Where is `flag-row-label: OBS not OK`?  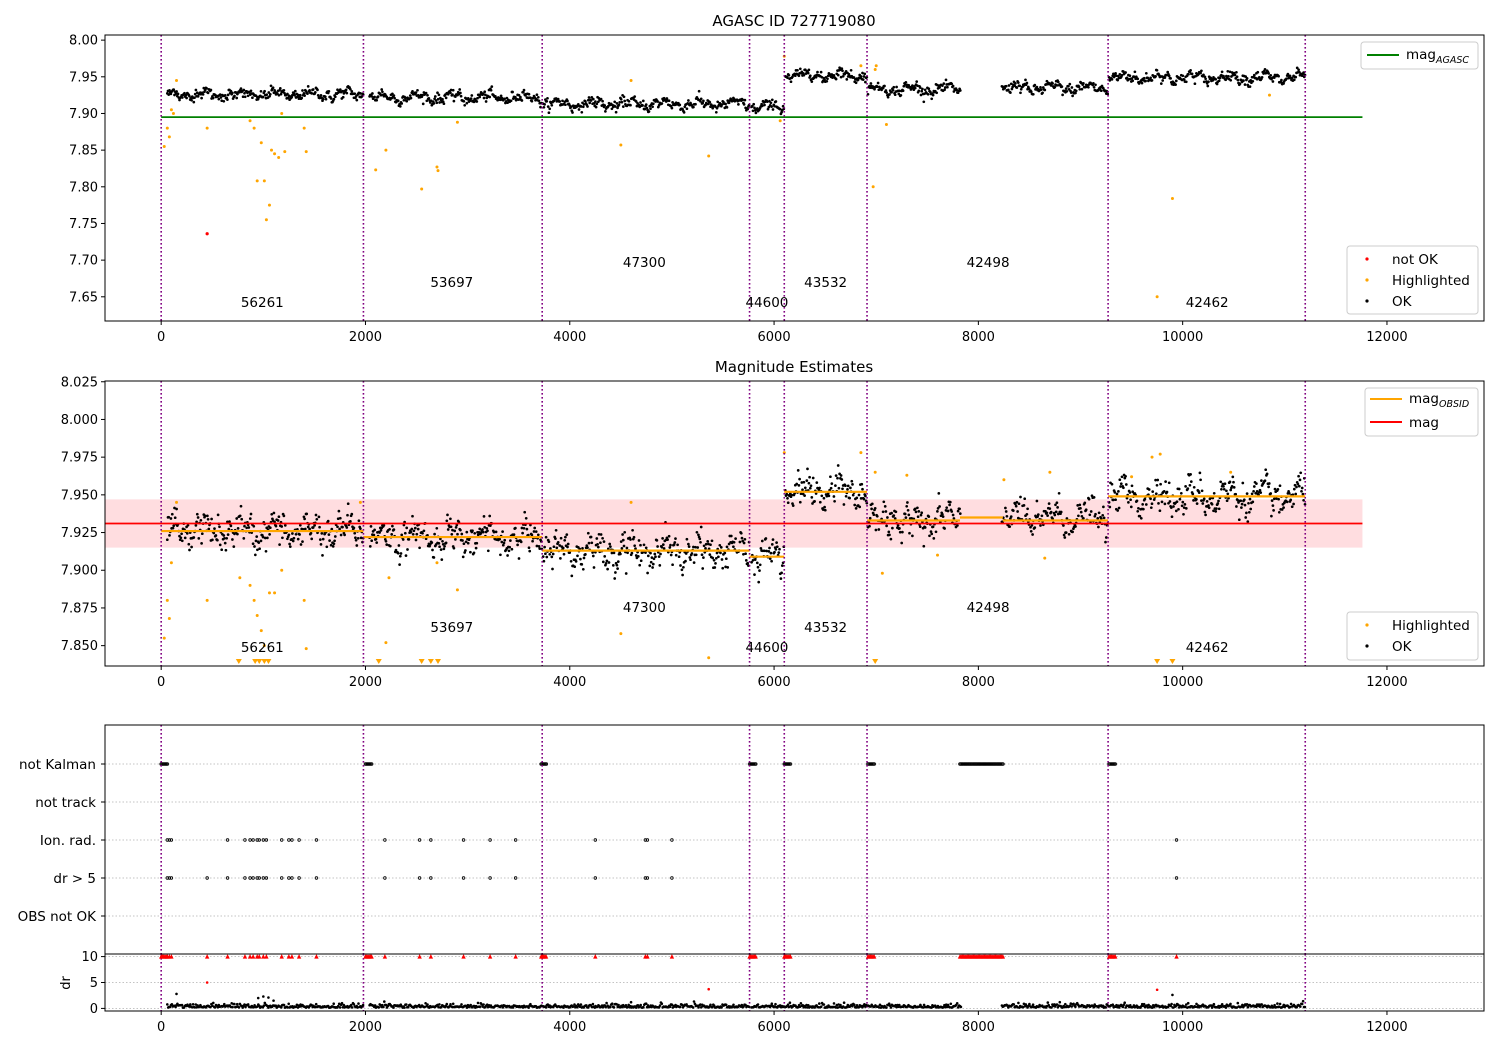 flag-row-label: OBS not OK is located at coordinates (58, 917).